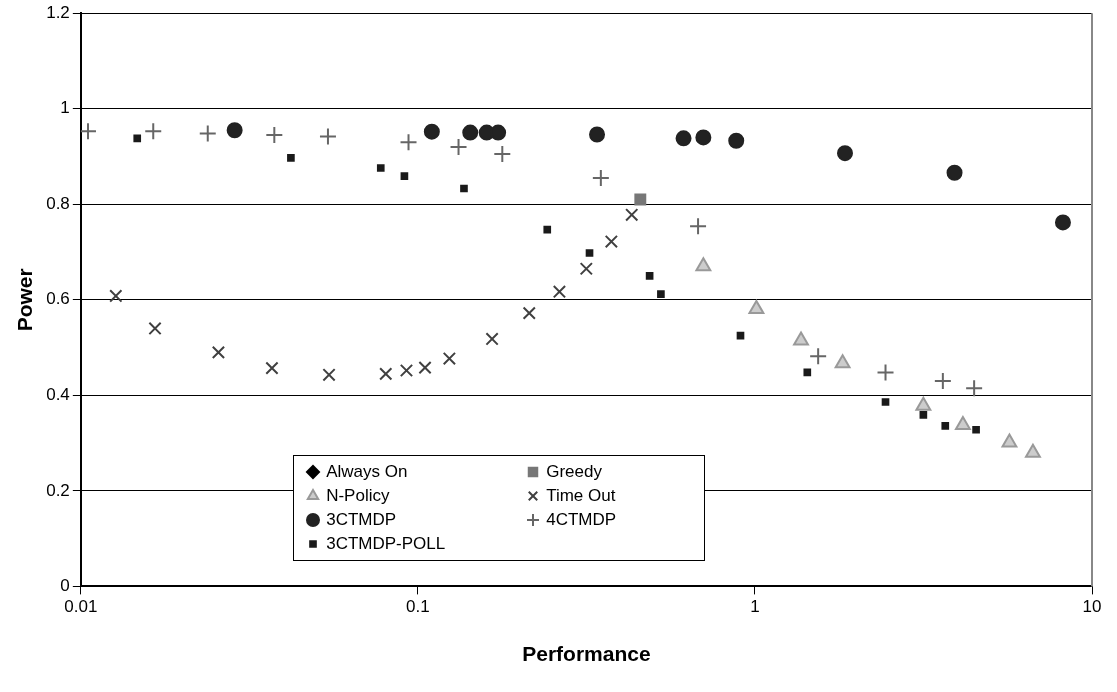 Image resolution: width=1117 pixels, height=692 pixels. What do you see at coordinates (65, 108) in the screenshot?
I see `y-tick-label: 1` at bounding box center [65, 108].